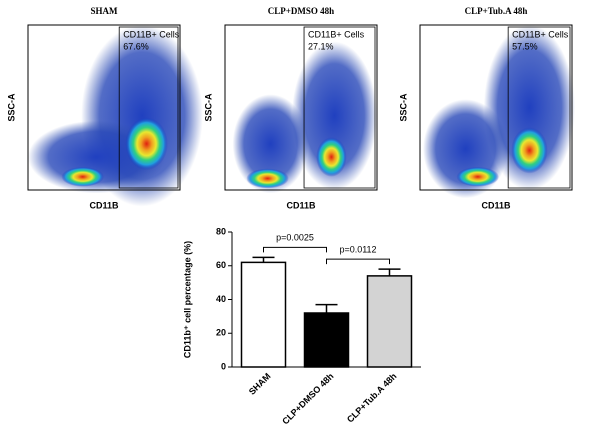  Describe the element at coordinates (105, 11) in the screenshot. I see `panel-title: SHAM` at that location.